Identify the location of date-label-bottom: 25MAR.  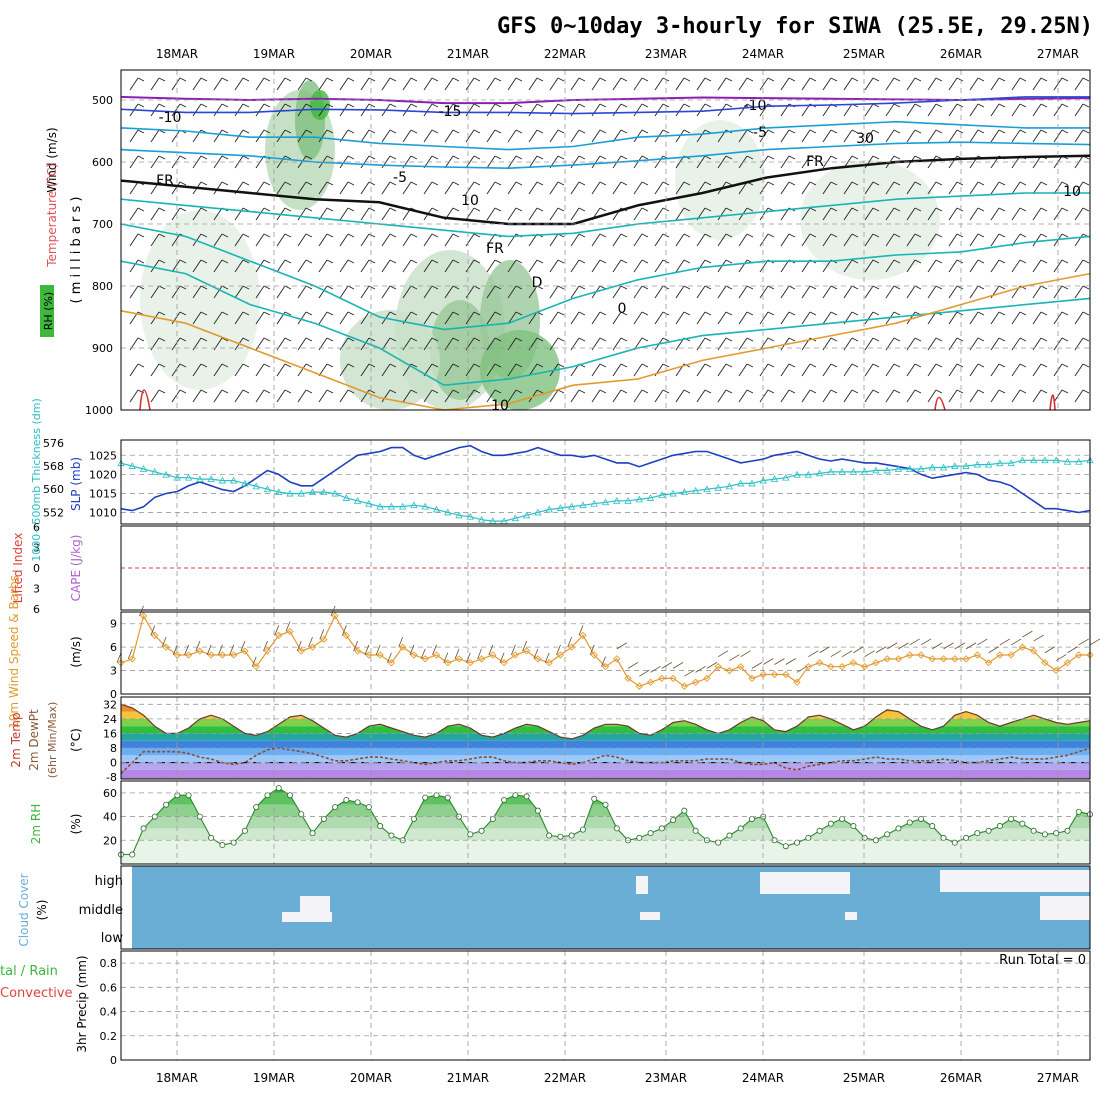
(864, 1078).